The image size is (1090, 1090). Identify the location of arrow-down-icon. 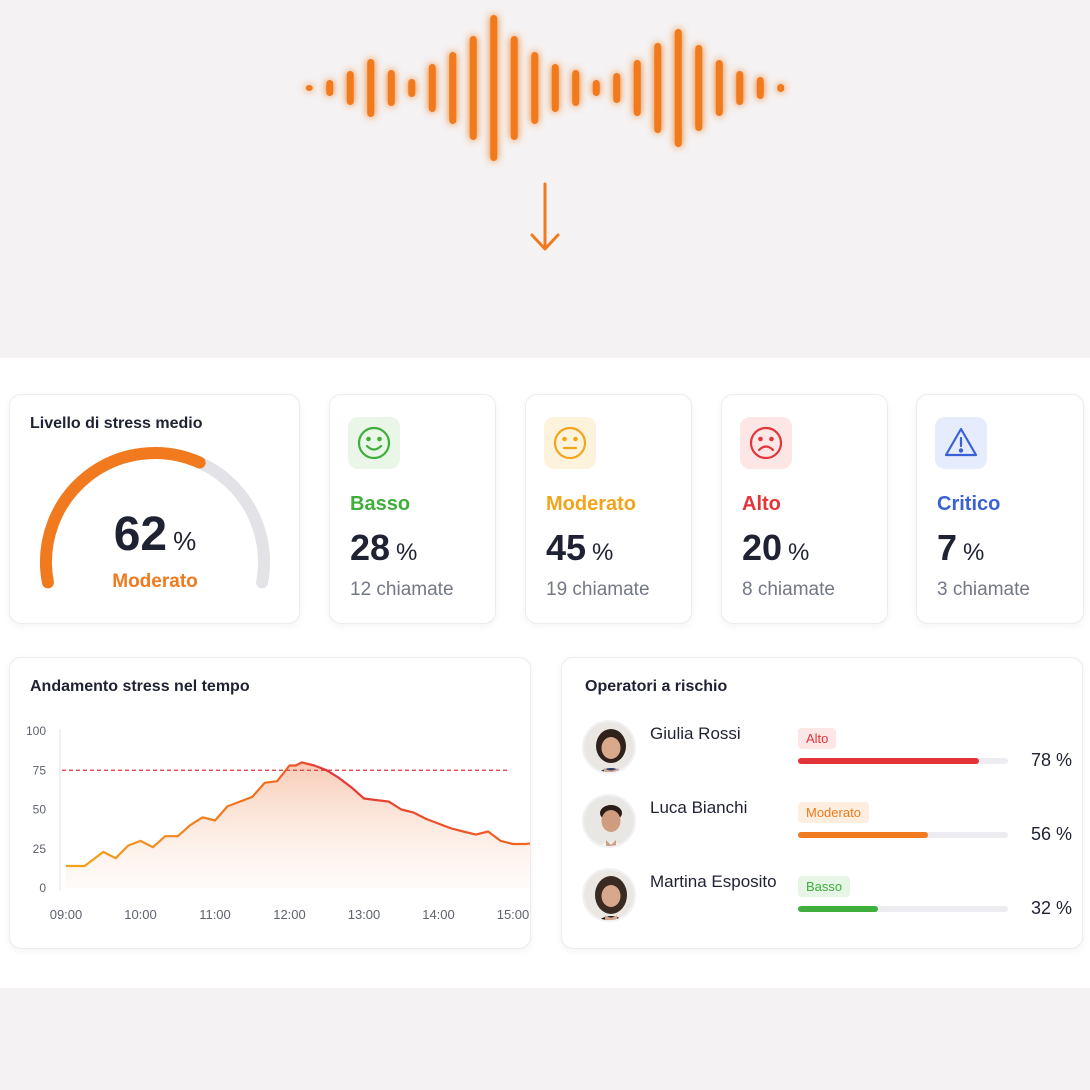
(545, 216).